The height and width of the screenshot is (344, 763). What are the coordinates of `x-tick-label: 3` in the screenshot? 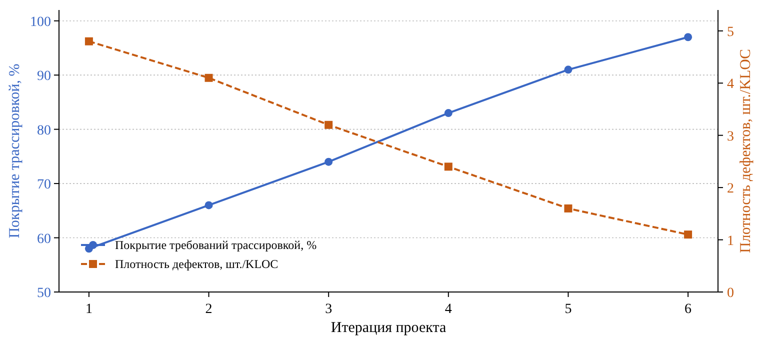 It's located at (328, 309).